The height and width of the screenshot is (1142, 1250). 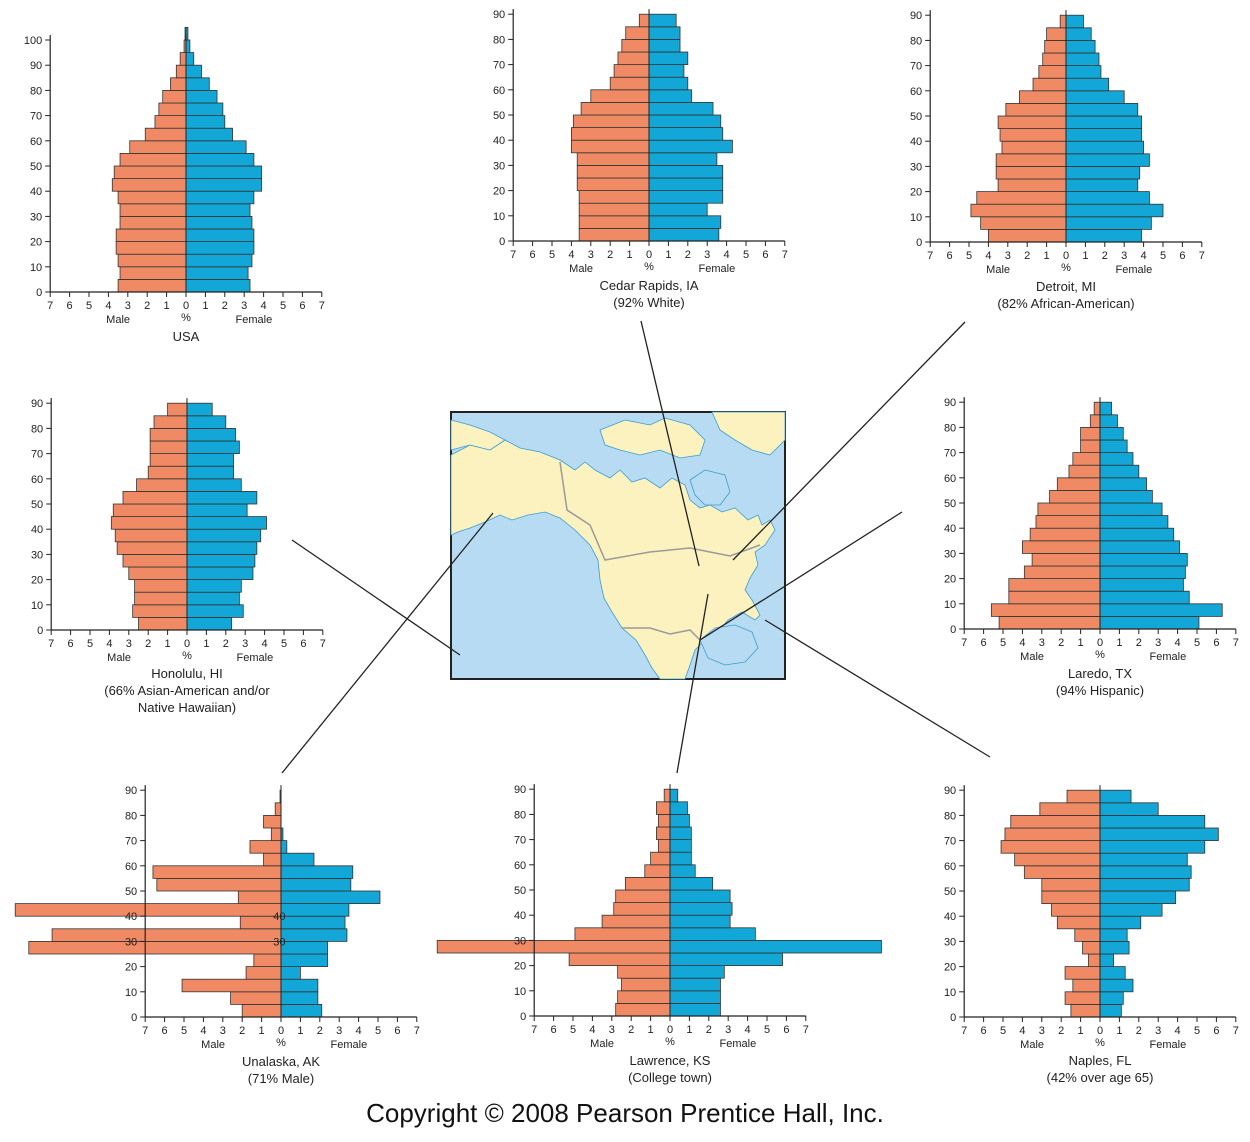 What do you see at coordinates (254, 320) in the screenshot?
I see `female-axis-label: Female` at bounding box center [254, 320].